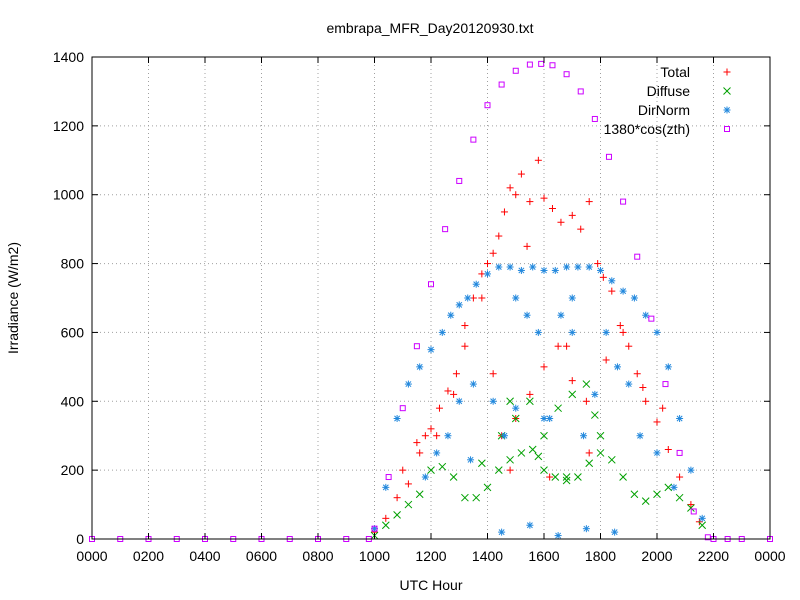 The width and height of the screenshot is (800, 600). What do you see at coordinates (647, 129) in the screenshot?
I see `legend-label: 1380*cos(zth)` at bounding box center [647, 129].